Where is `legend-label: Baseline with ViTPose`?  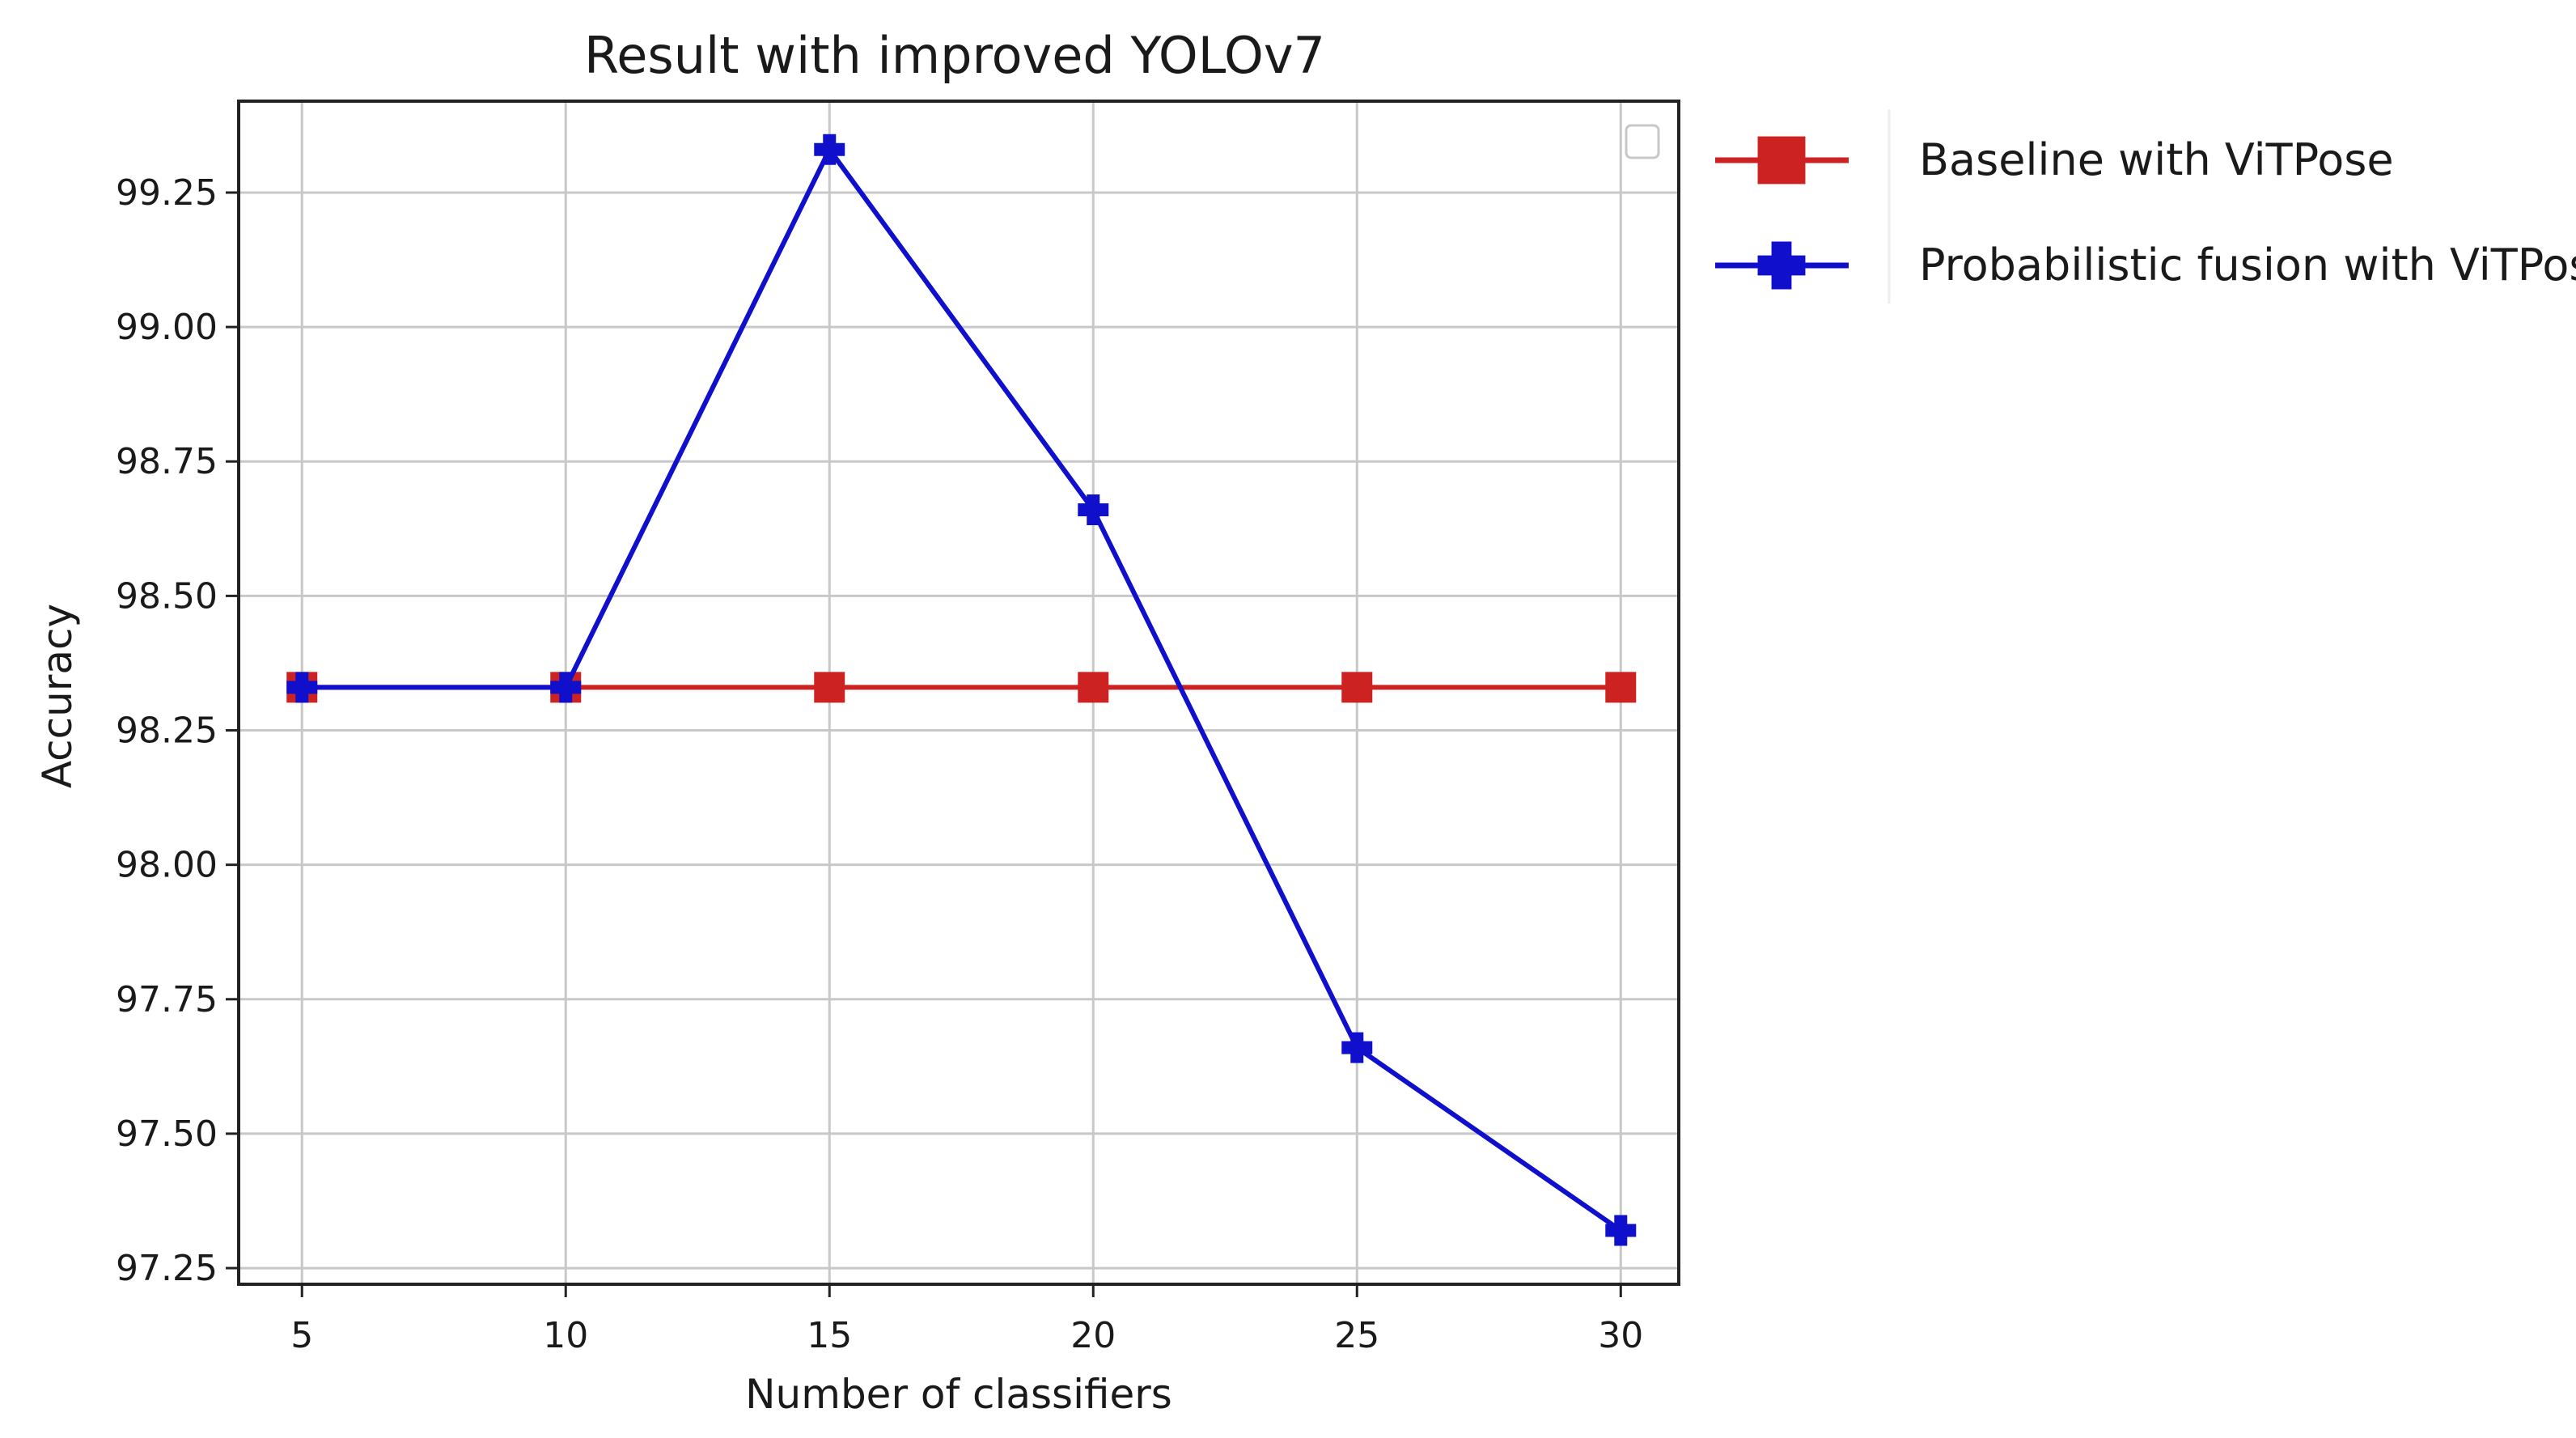
legend-label: Baseline with ViTPose is located at coordinates (2156, 159).